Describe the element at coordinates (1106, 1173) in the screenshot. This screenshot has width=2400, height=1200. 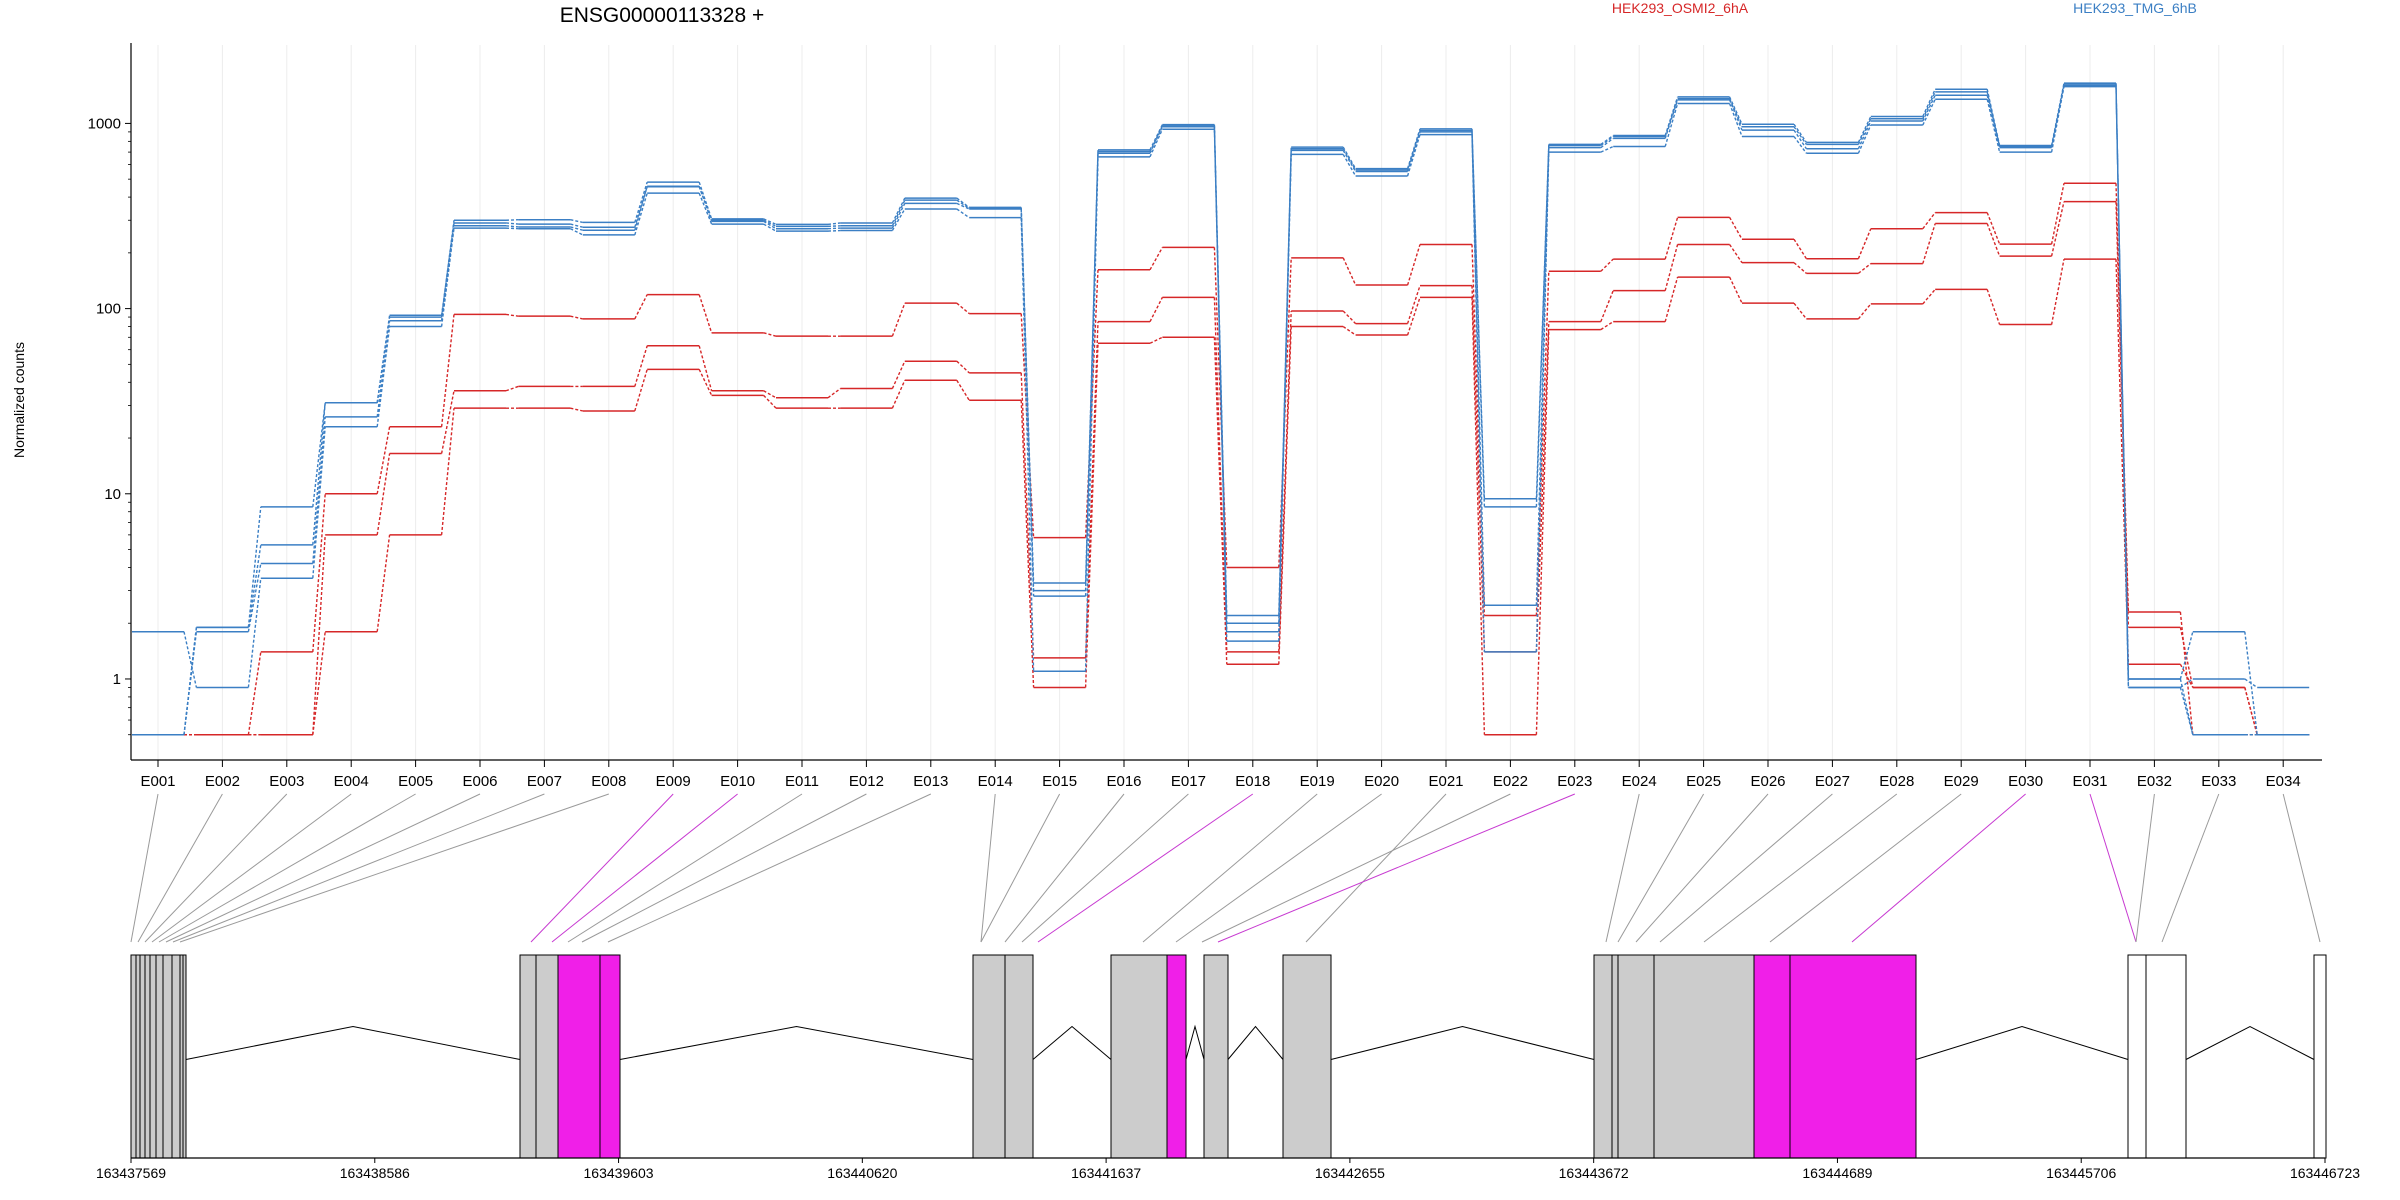
I see `genomic-tick-label: 163441637` at that location.